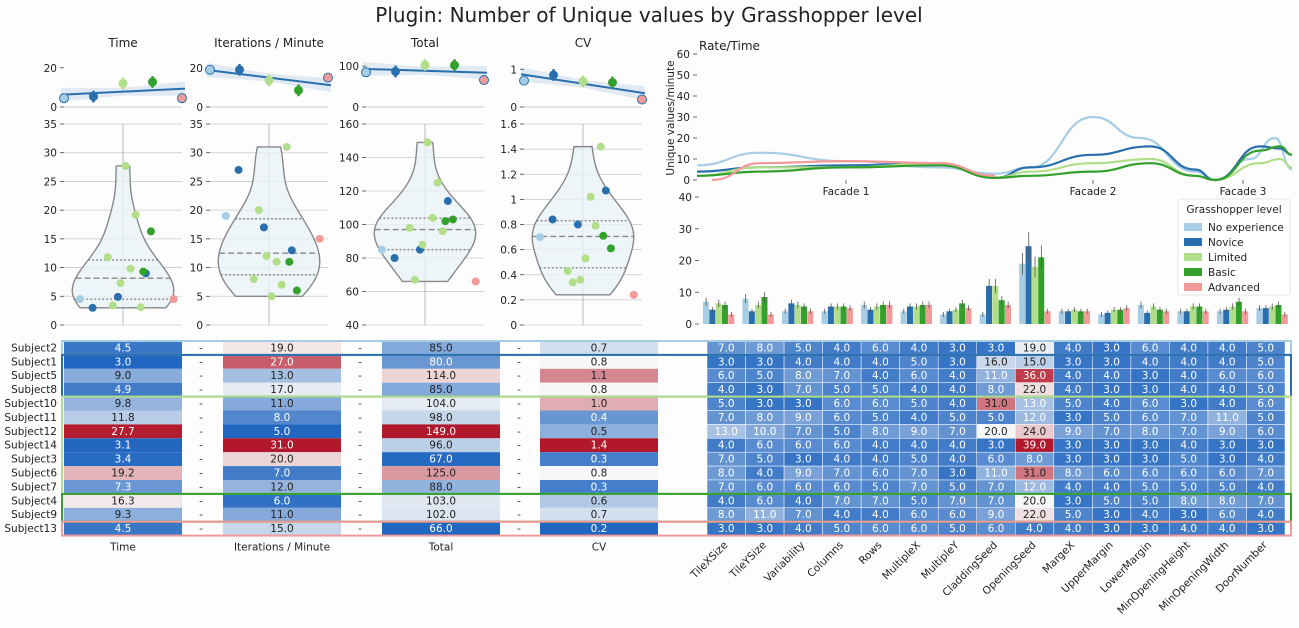  I want to click on column-label: TileXSize, so click(709, 560).